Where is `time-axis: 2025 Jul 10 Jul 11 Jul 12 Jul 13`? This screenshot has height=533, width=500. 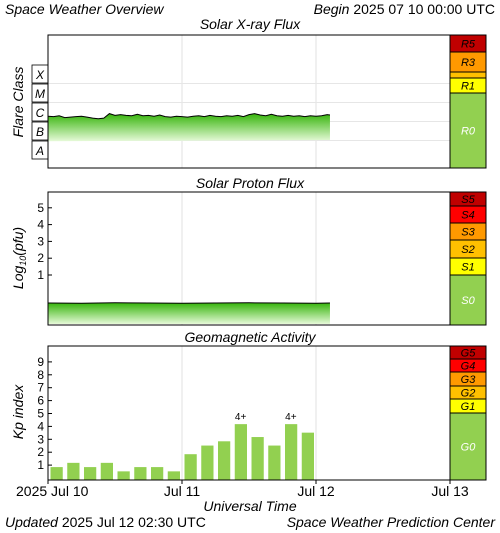
time-axis: 2025 Jul 10 Jul 11 Jul 12 Jul 13 is located at coordinates (242, 489).